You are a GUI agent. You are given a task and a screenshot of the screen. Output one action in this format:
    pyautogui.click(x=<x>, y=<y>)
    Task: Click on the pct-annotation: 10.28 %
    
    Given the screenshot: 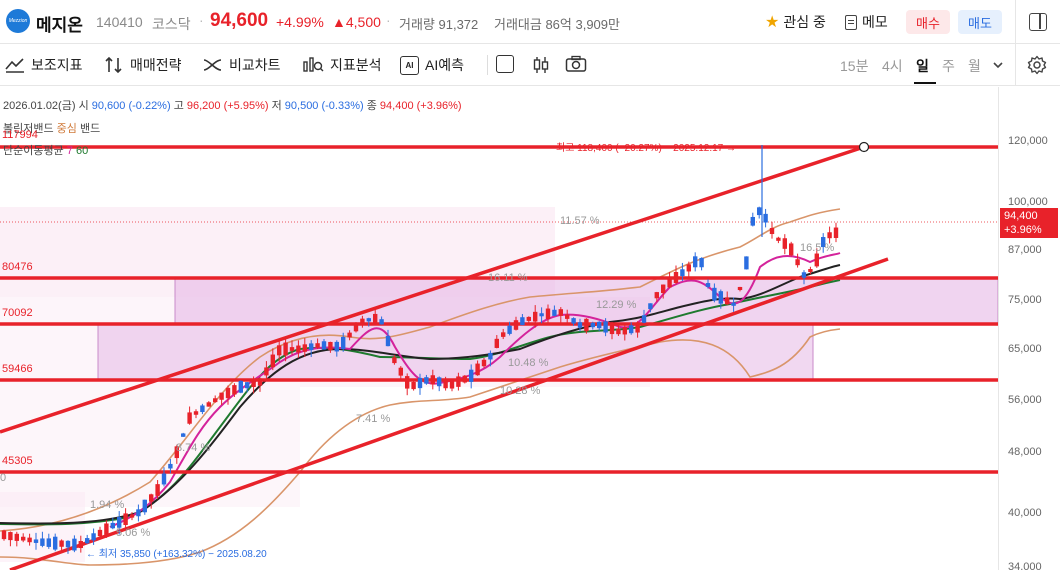 What is the action you would take?
    pyautogui.click(x=520, y=391)
    